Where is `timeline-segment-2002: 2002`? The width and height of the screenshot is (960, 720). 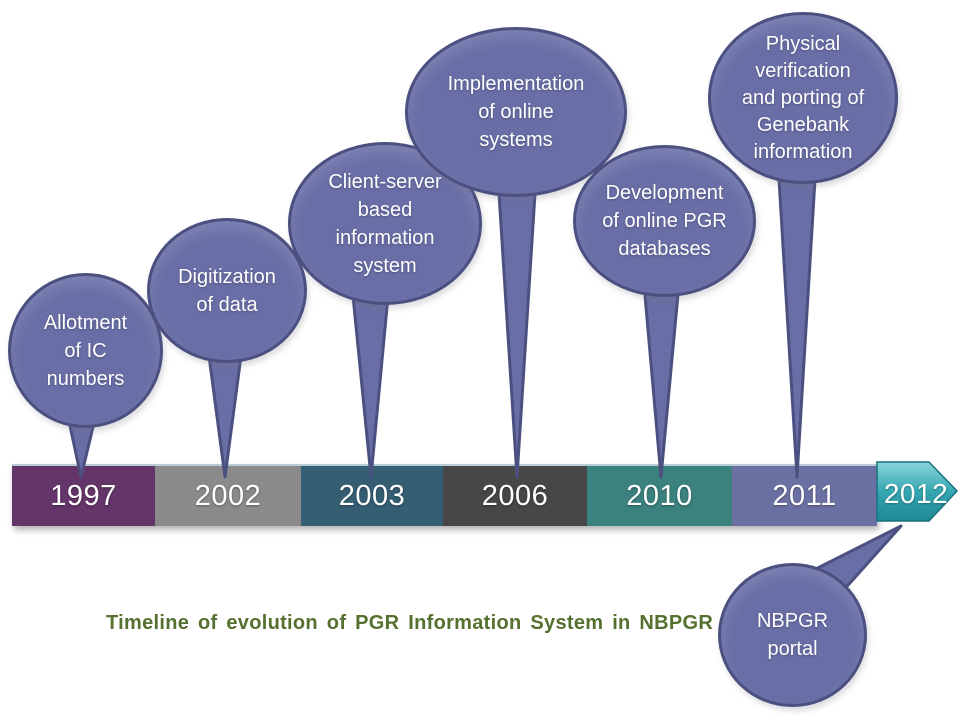
timeline-segment-2002: 2002 is located at coordinates (228, 496).